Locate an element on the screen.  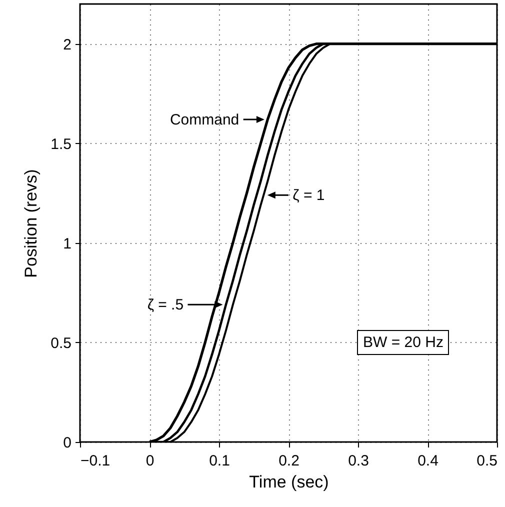
y-tick-label: 0 is located at coordinates (67, 443).